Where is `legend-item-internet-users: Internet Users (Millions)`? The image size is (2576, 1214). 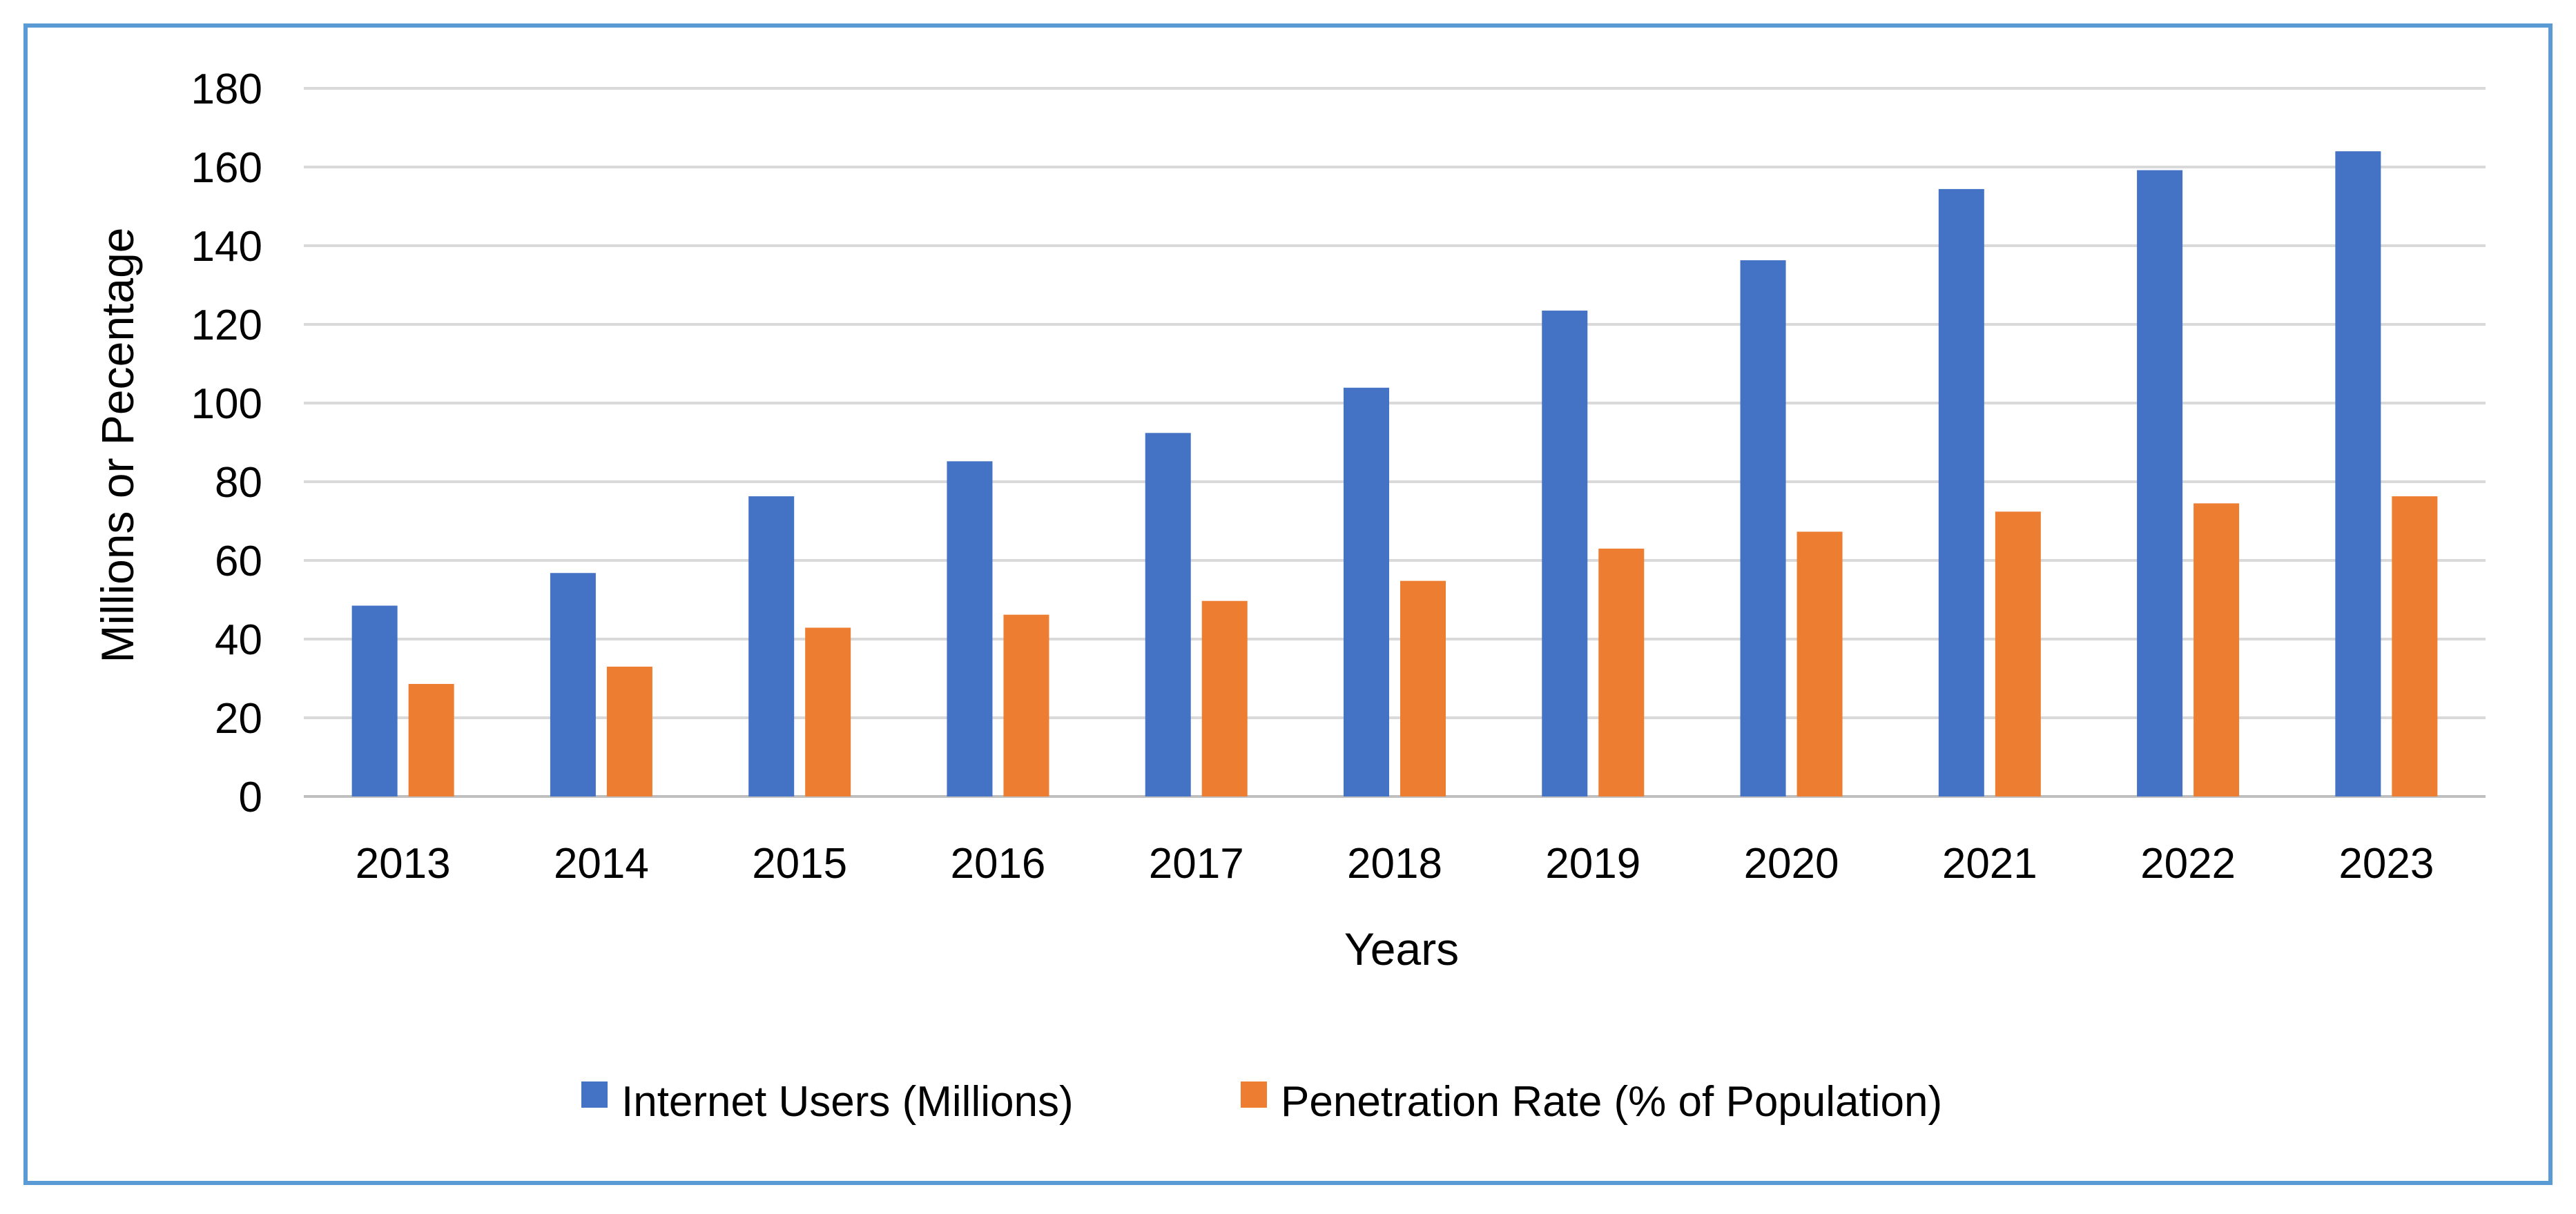 legend-item-internet-users: Internet Users (Millions) is located at coordinates (827, 1102).